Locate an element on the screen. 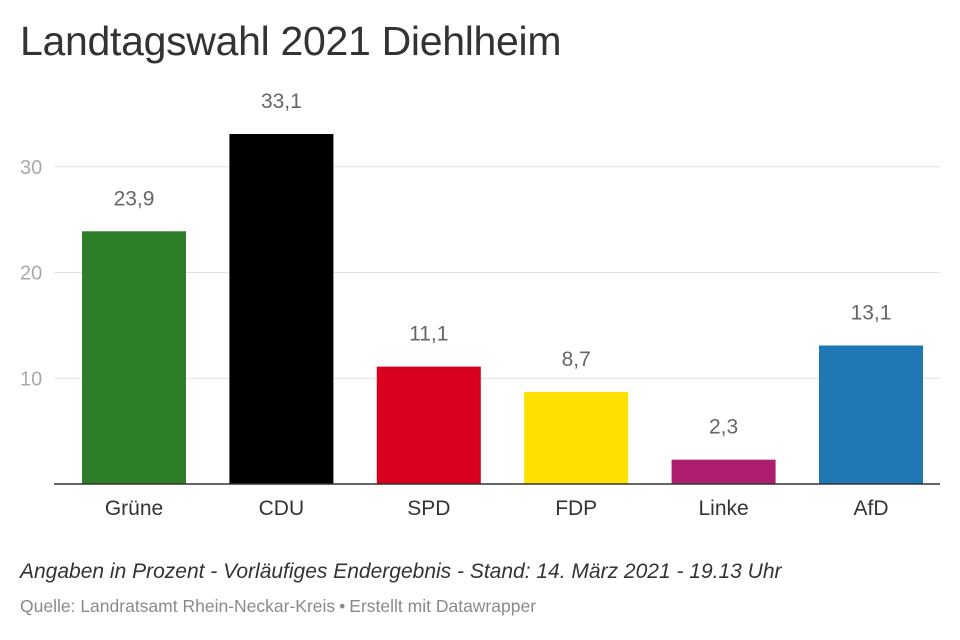 This screenshot has width=960, height=640. bar-afd is located at coordinates (871, 414).